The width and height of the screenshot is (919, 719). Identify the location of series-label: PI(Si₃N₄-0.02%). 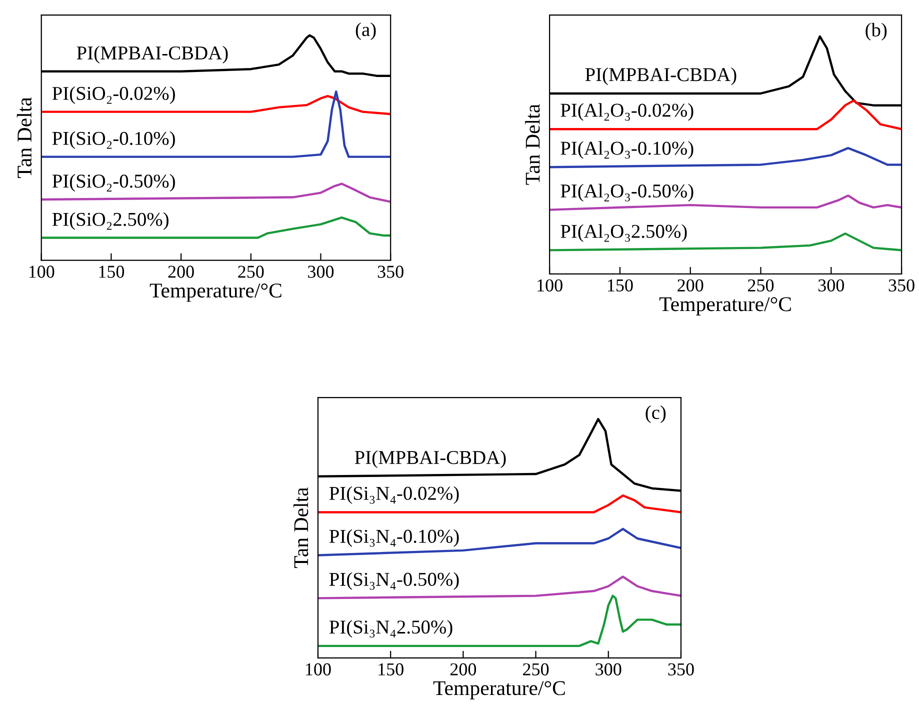
(394, 495).